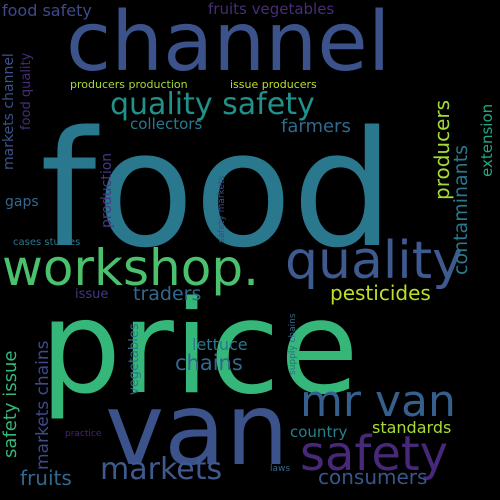 The height and width of the screenshot is (500, 500). What do you see at coordinates (228, 45) in the screenshot?
I see `word-channel: channel` at bounding box center [228, 45].